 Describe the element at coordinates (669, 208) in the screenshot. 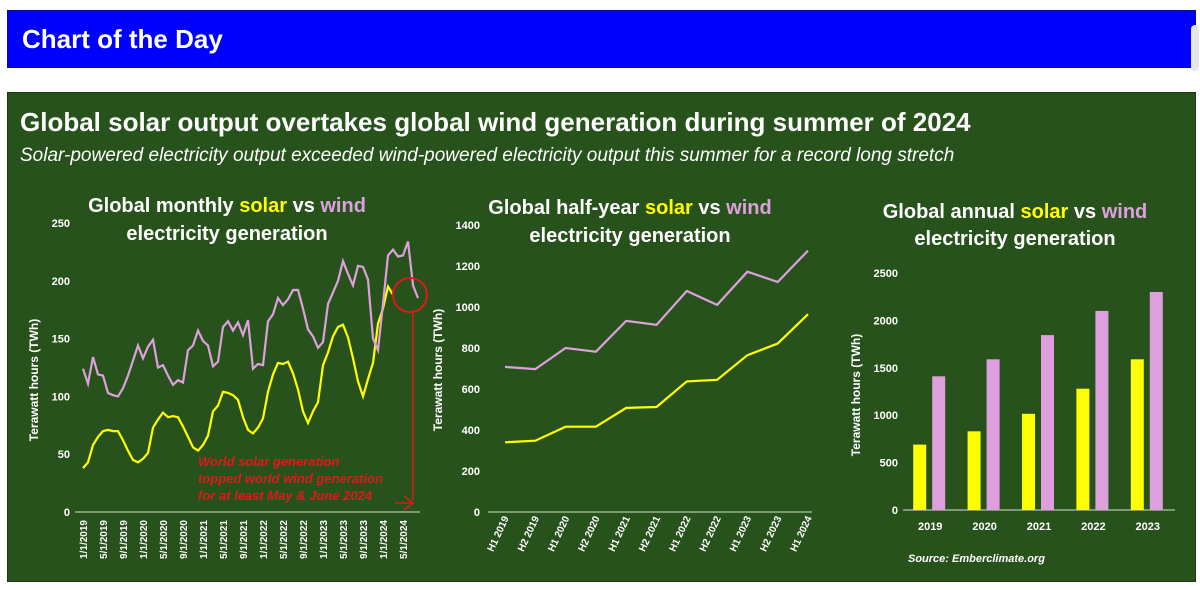

I see `halfyear-title-part-1: solar` at that location.